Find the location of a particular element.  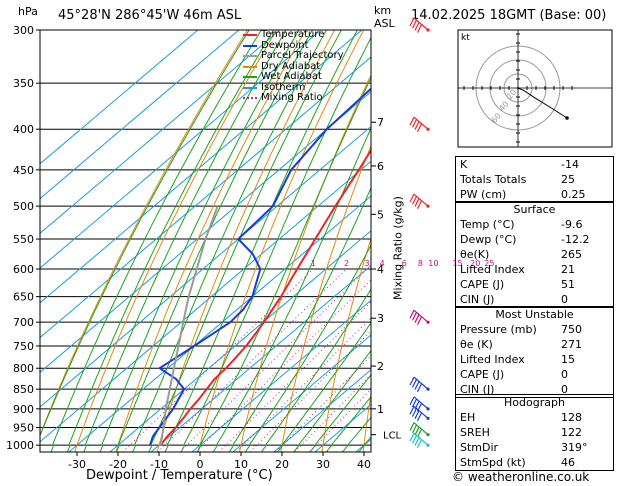

pressure-tick-label: 550 is located at coordinates (23, 239).